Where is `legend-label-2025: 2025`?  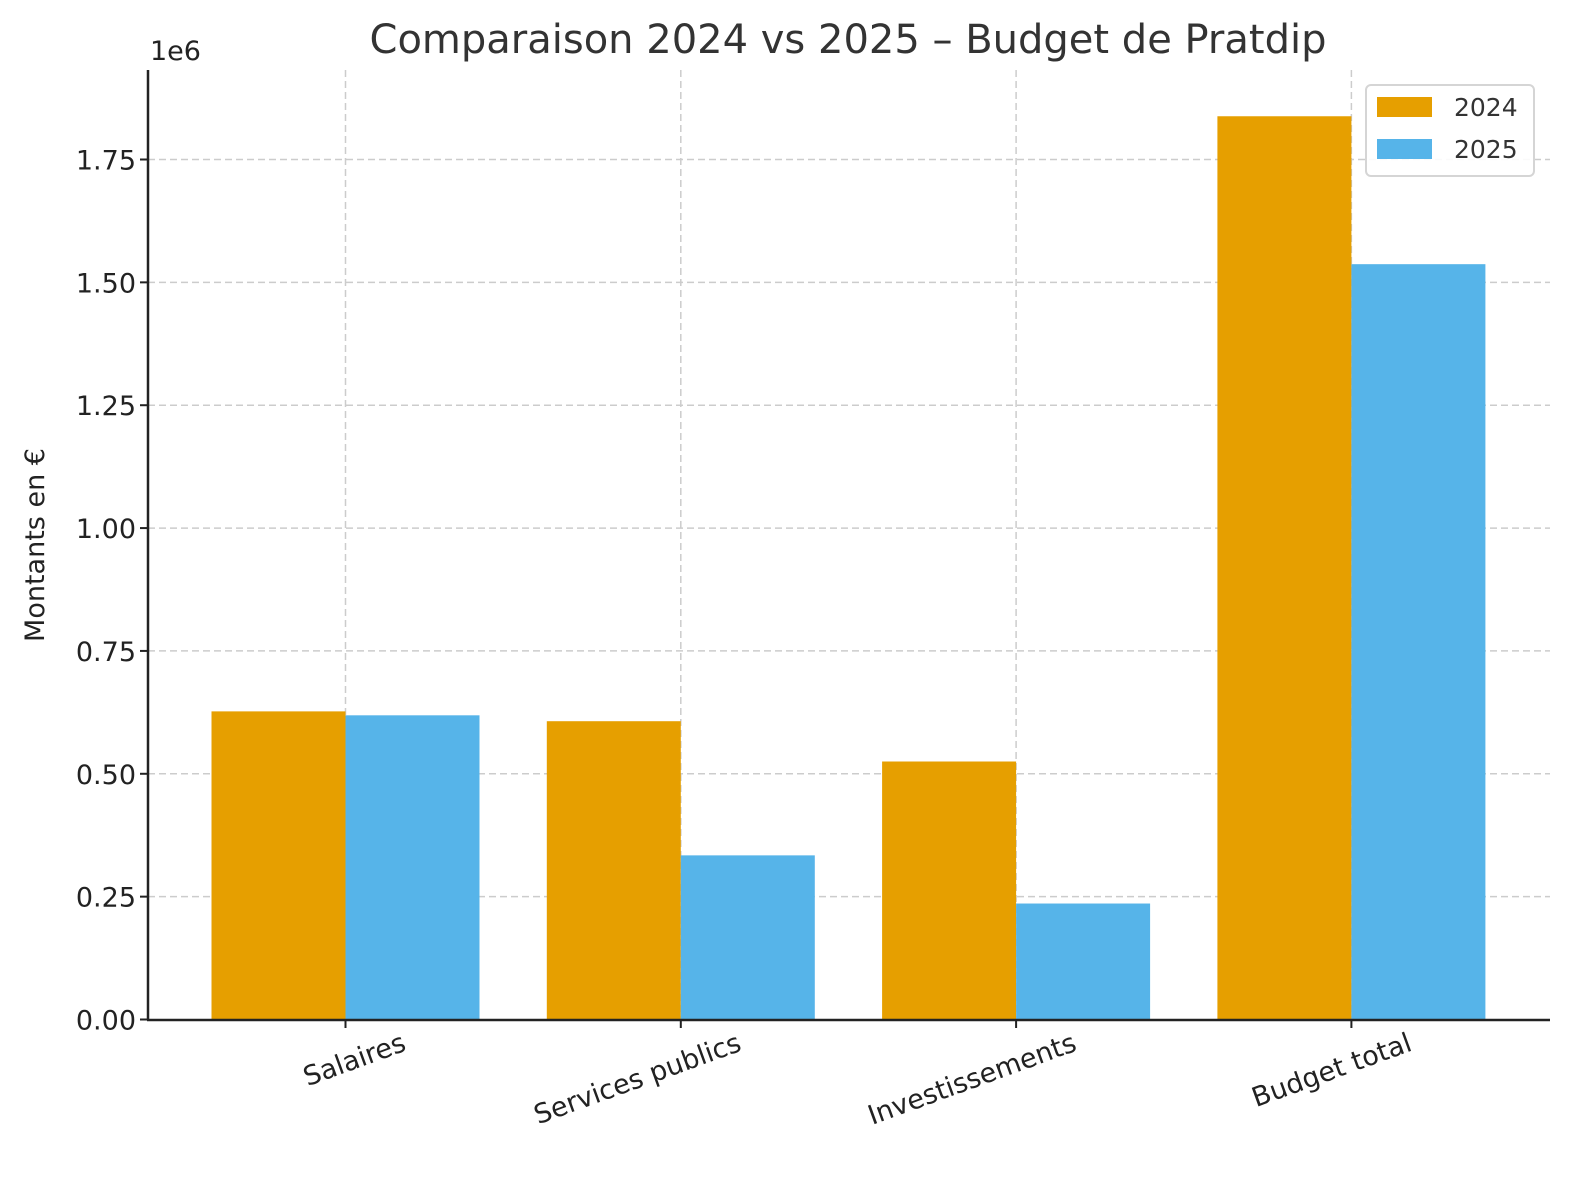 legend-label-2025: 2025 is located at coordinates (1486, 149).